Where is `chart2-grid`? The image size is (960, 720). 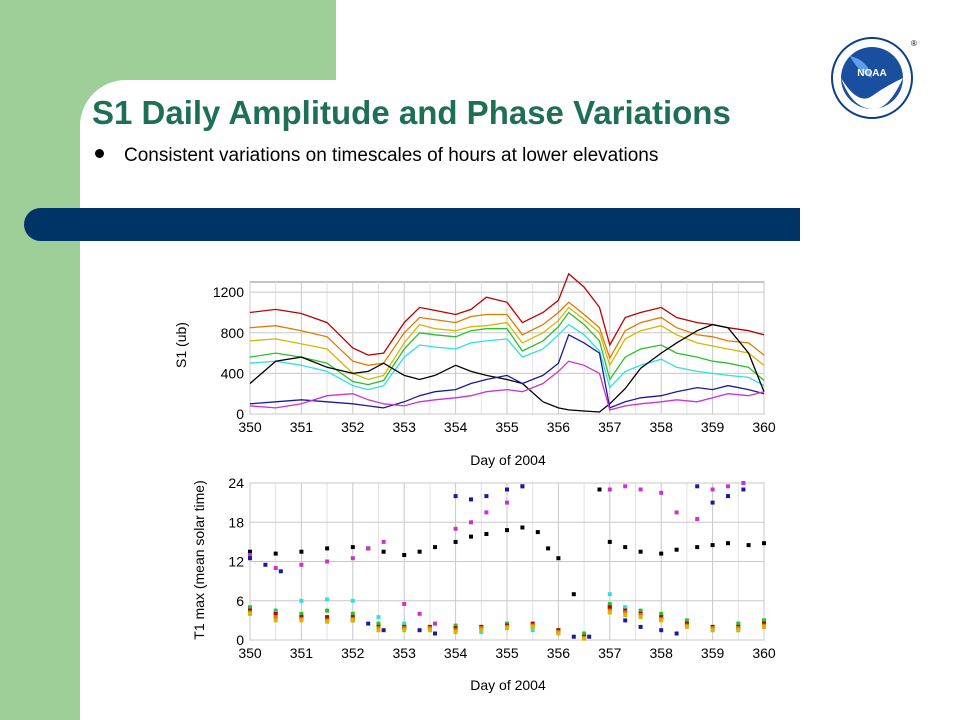 chart2-grid is located at coordinates (507, 561).